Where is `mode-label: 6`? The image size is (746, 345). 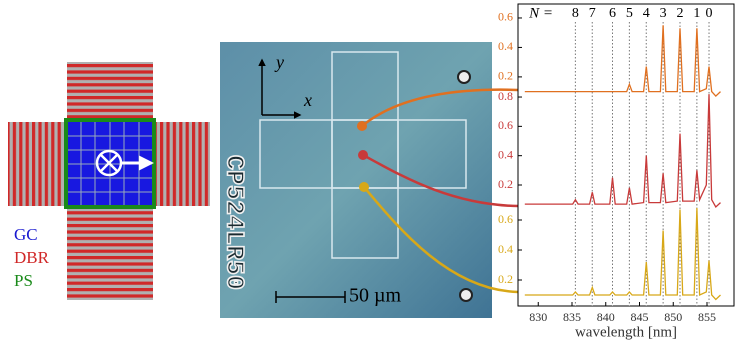
mode-label: 6 is located at coordinates (612, 13).